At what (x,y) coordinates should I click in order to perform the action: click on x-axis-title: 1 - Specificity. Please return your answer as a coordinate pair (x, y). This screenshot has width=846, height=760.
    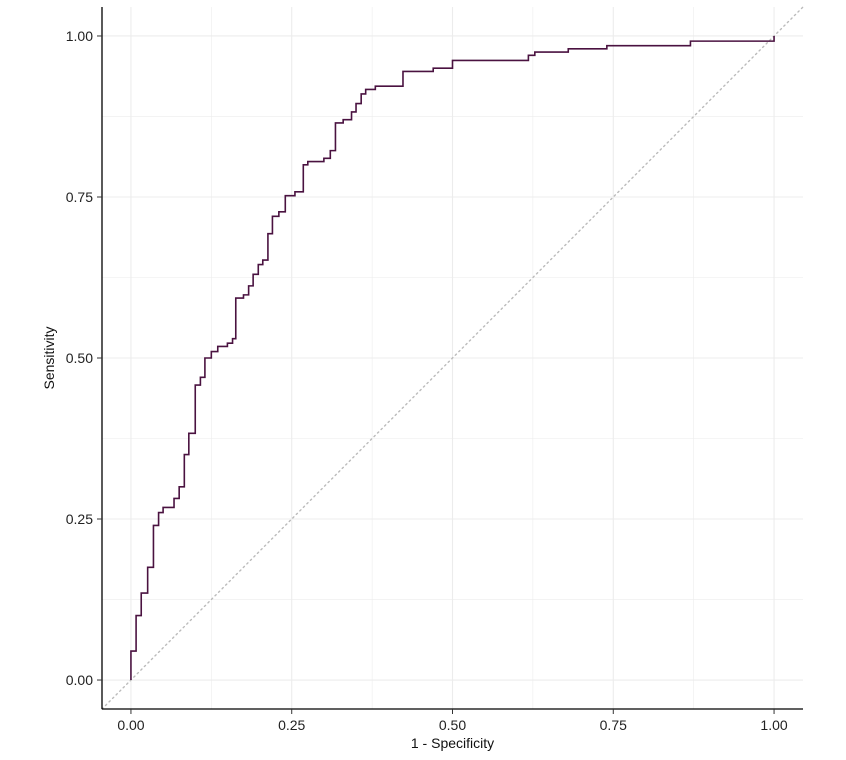
    Looking at the image, I should click on (452, 743).